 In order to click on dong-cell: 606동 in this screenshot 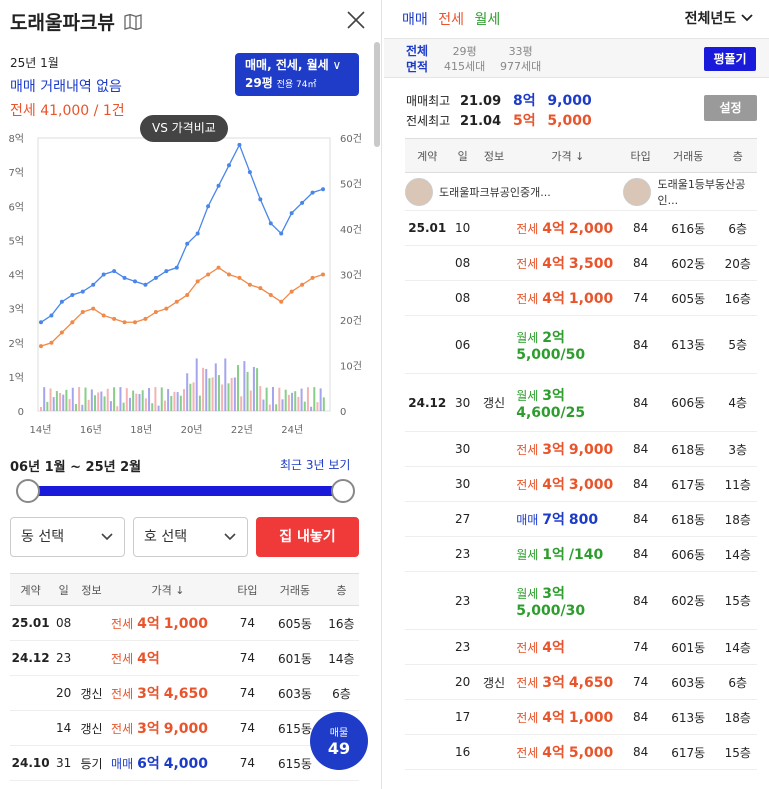, I will do `click(688, 554)`.